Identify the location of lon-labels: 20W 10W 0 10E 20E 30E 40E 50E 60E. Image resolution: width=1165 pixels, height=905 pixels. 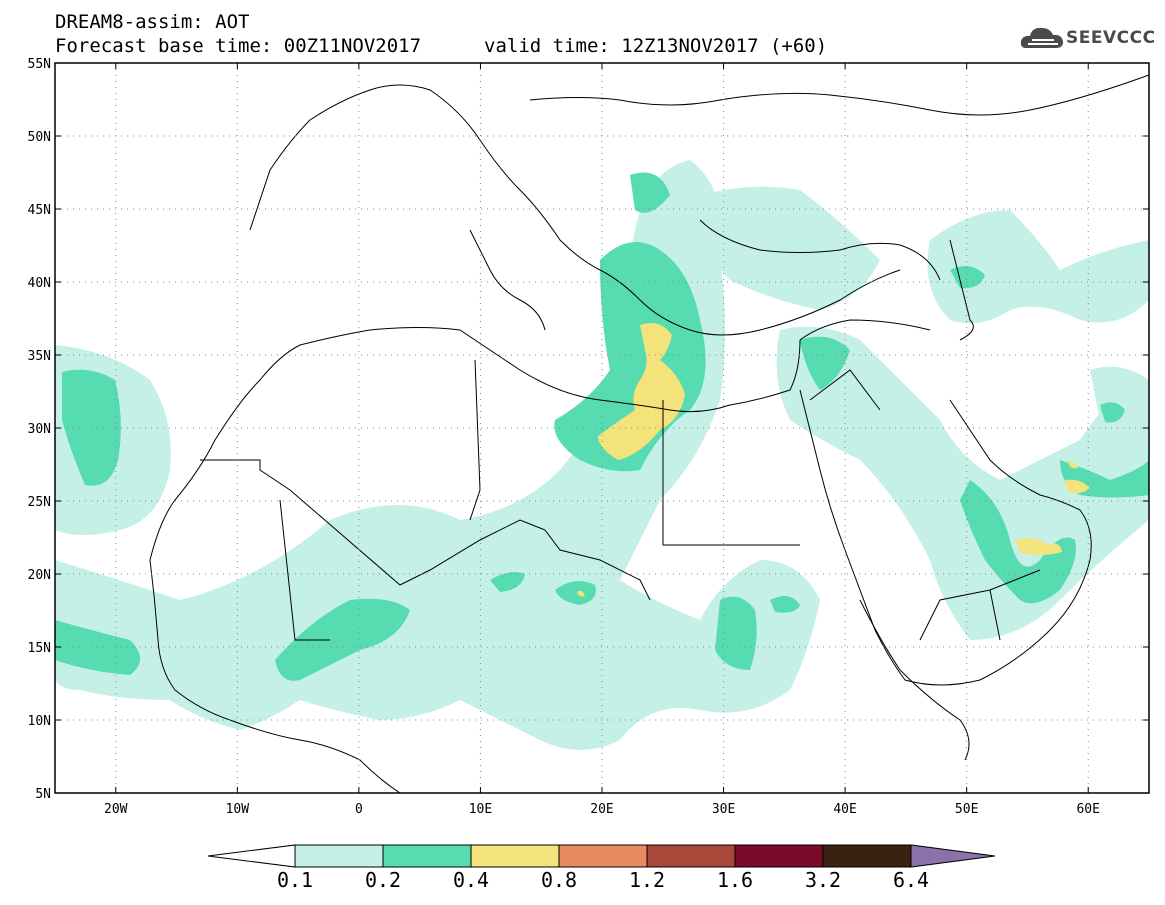
(602, 809).